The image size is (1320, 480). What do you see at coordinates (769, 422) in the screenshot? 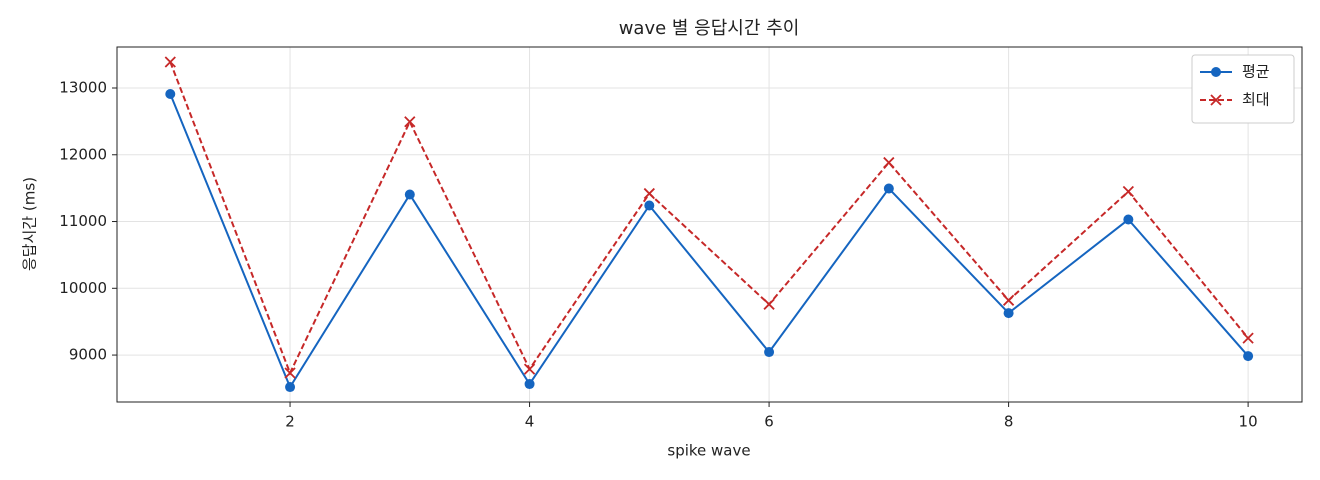
I see `x-tick-label: 6` at bounding box center [769, 422].